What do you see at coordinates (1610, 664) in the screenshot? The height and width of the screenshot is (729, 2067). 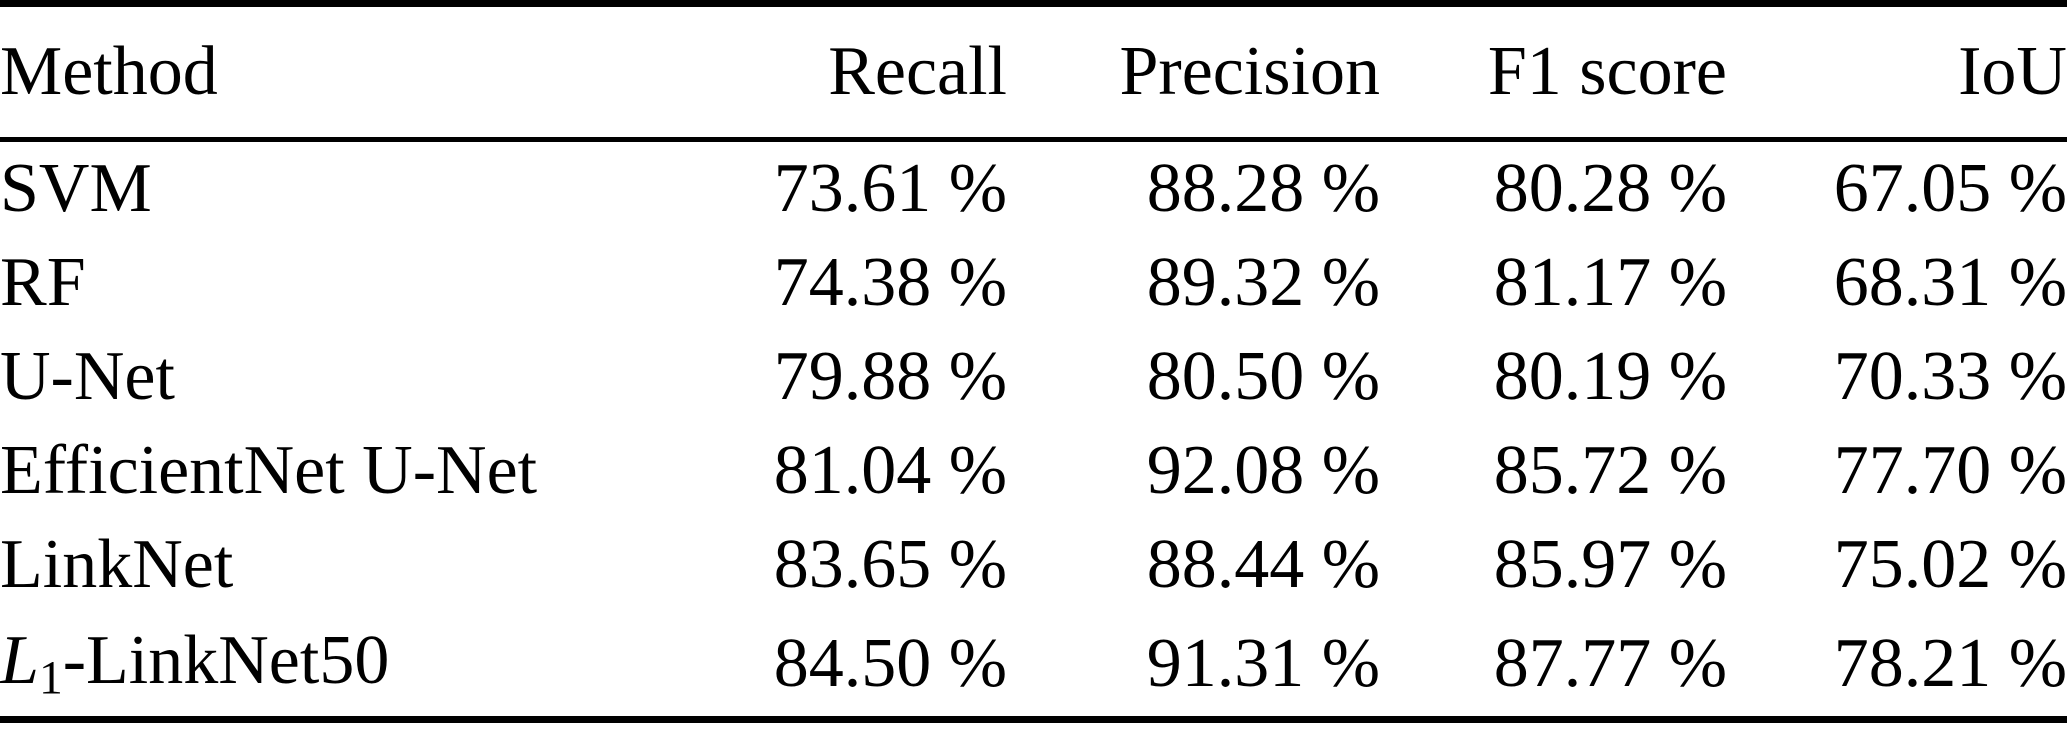 I see `value-cell: 87.77 %` at bounding box center [1610, 664].